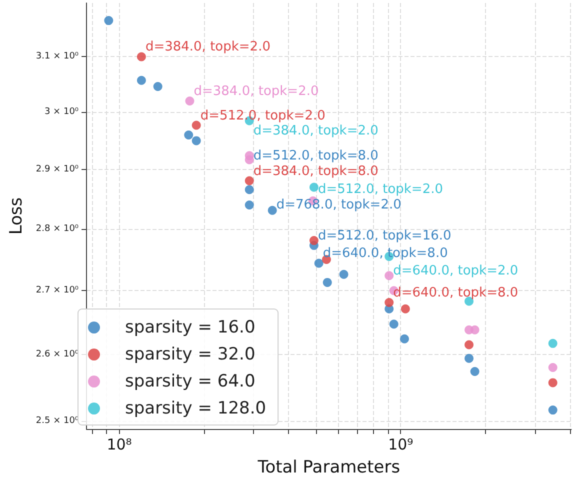 The image size is (573, 481). What do you see at coordinates (315, 156) in the screenshot?
I see `annotation: d=512.0, topk=8.0` at bounding box center [315, 156].